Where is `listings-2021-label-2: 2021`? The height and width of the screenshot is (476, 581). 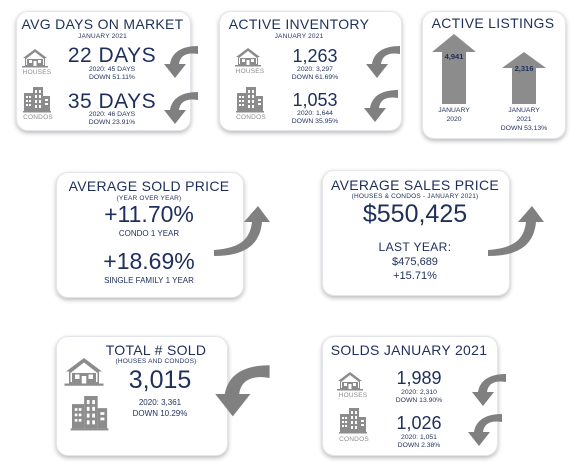
listings-2021-label-2: 2021 is located at coordinates (524, 119).